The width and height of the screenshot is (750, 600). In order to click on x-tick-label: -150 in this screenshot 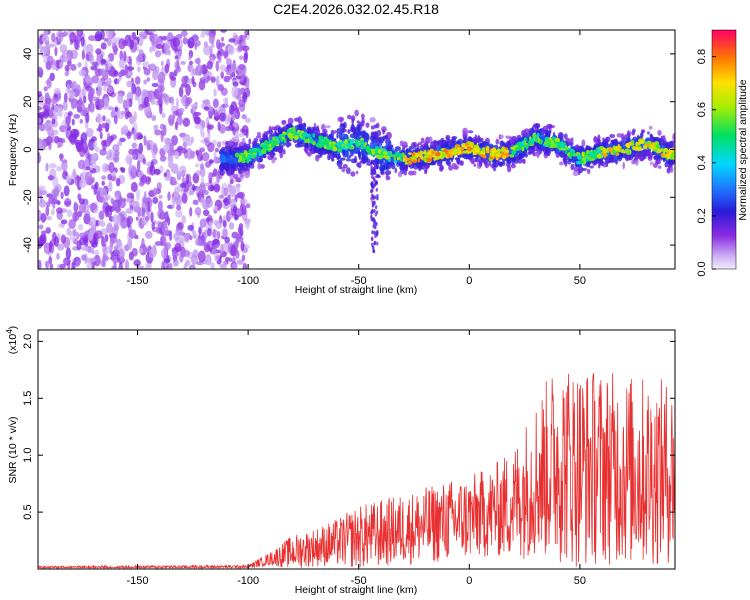, I will do `click(138, 581)`.